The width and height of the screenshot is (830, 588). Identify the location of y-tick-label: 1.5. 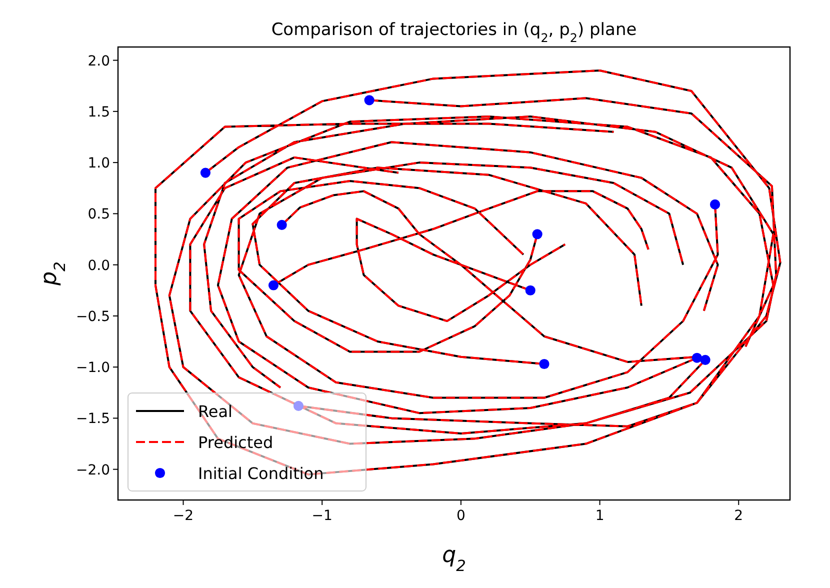
(99, 112).